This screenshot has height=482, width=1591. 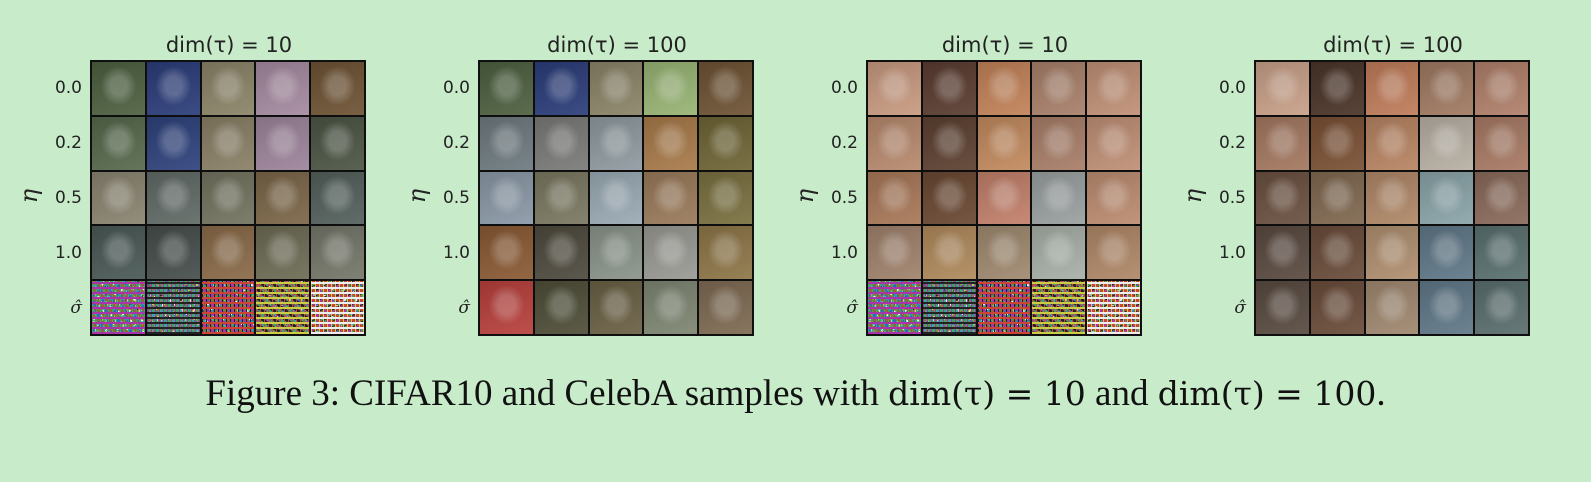 I want to click on caption-suffix: ., so click(x=1381, y=393).